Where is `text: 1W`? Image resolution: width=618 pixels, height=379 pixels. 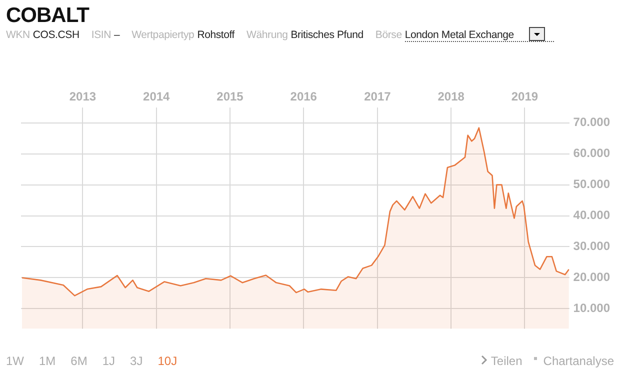 text: 1W is located at coordinates (15, 361).